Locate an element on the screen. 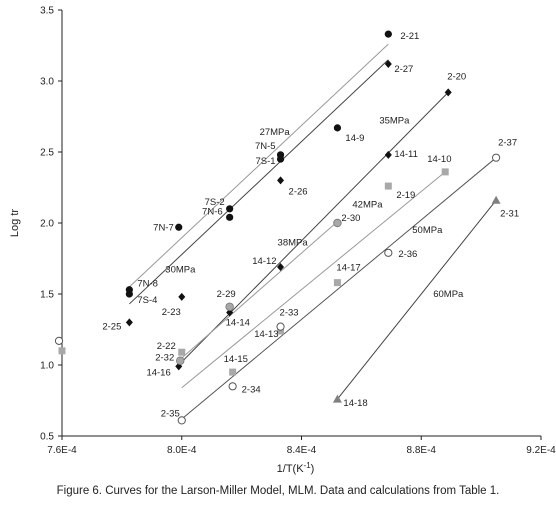 Image resolution: width=556 pixels, height=508 pixels. x-tick-label: 7.6E-4 is located at coordinates (62, 450).